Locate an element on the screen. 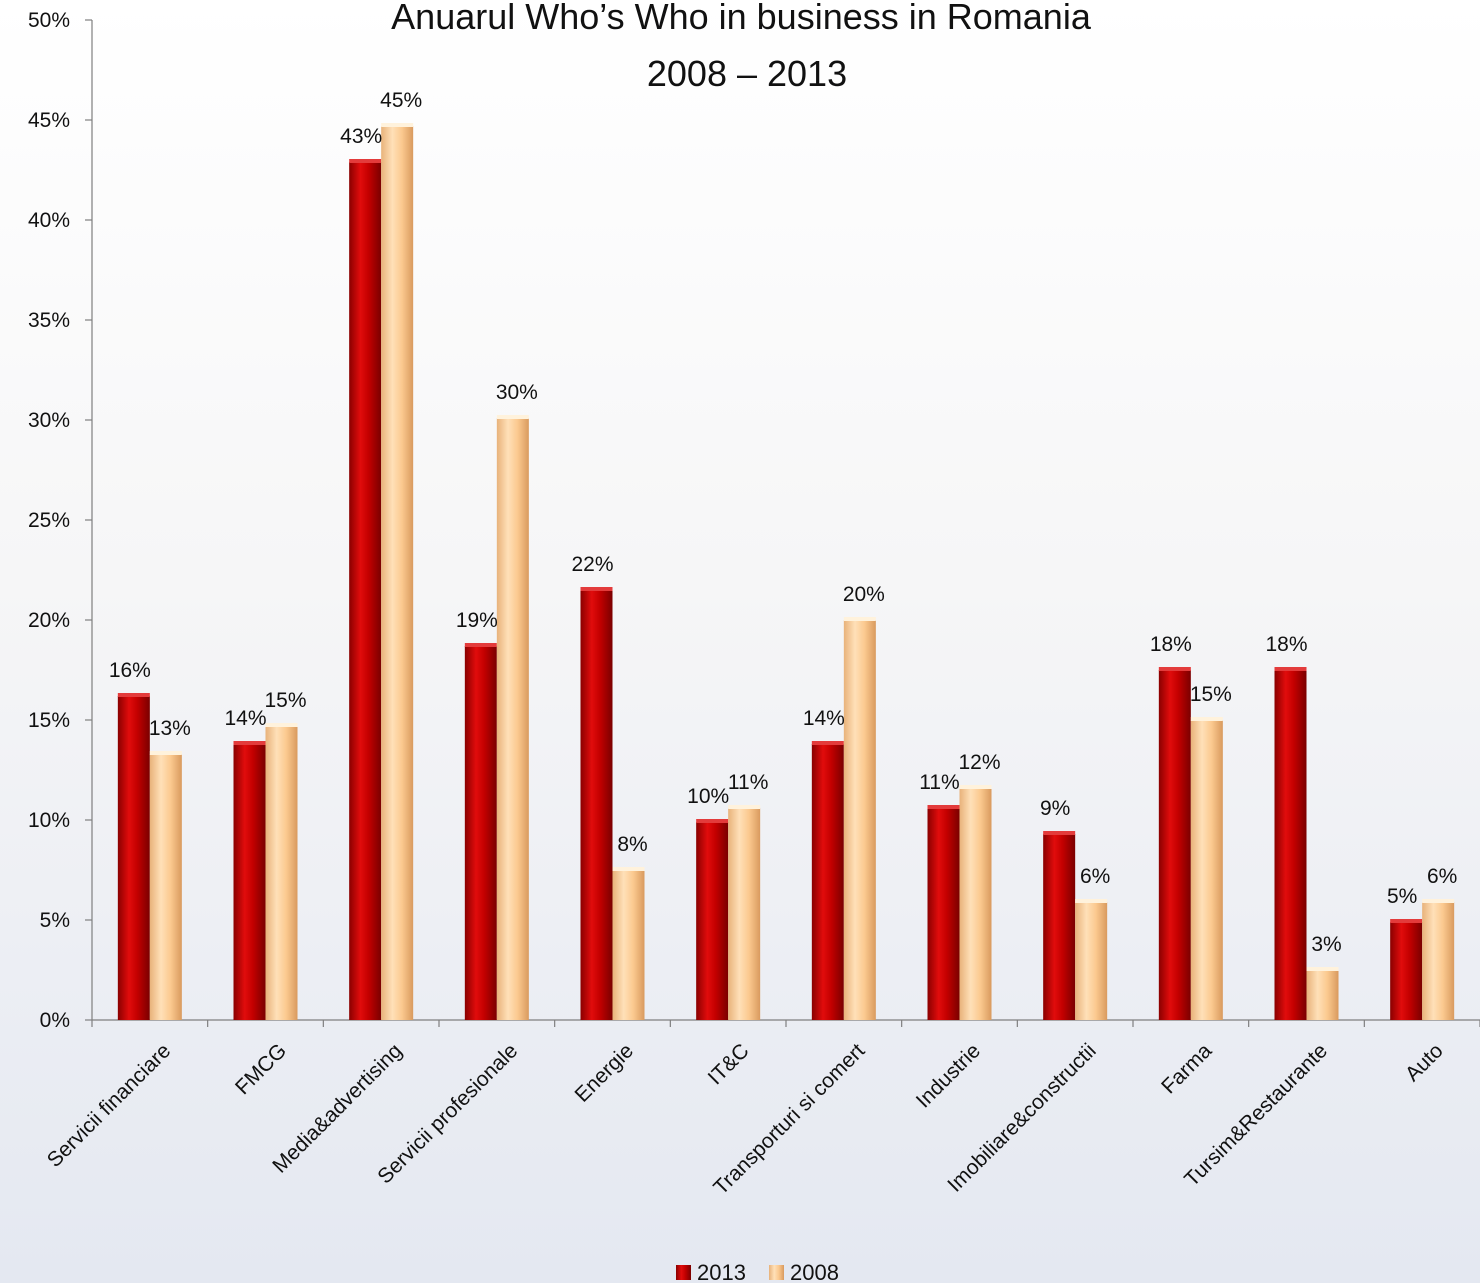 This screenshot has height=1283, width=1480. legend-swatch-2013 is located at coordinates (683, 1272).